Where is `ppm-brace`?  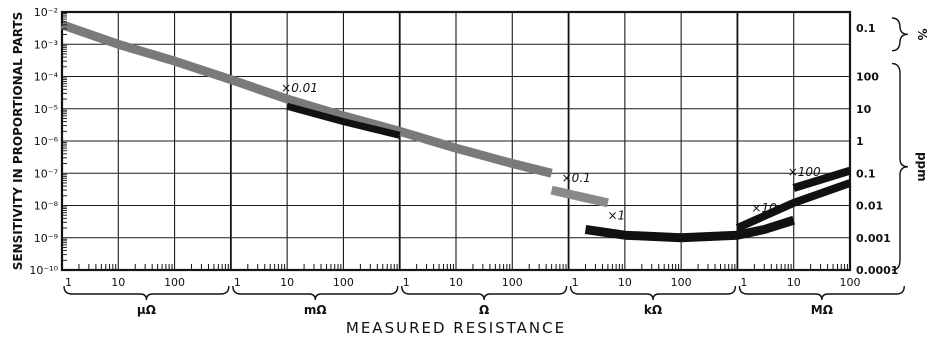 ppm-brace is located at coordinates (900, 166).